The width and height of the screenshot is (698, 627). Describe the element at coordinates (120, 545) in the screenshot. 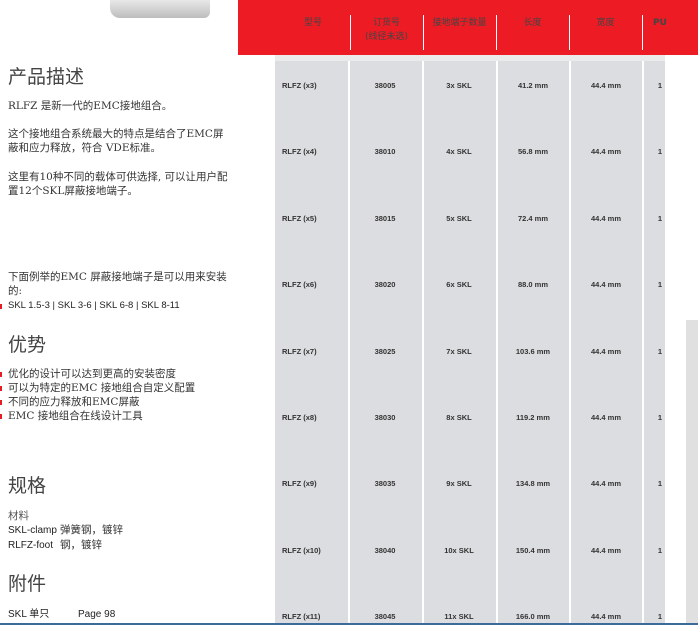

I see `spec-row-foot: RLFZ-foot 钢，镀锌` at that location.